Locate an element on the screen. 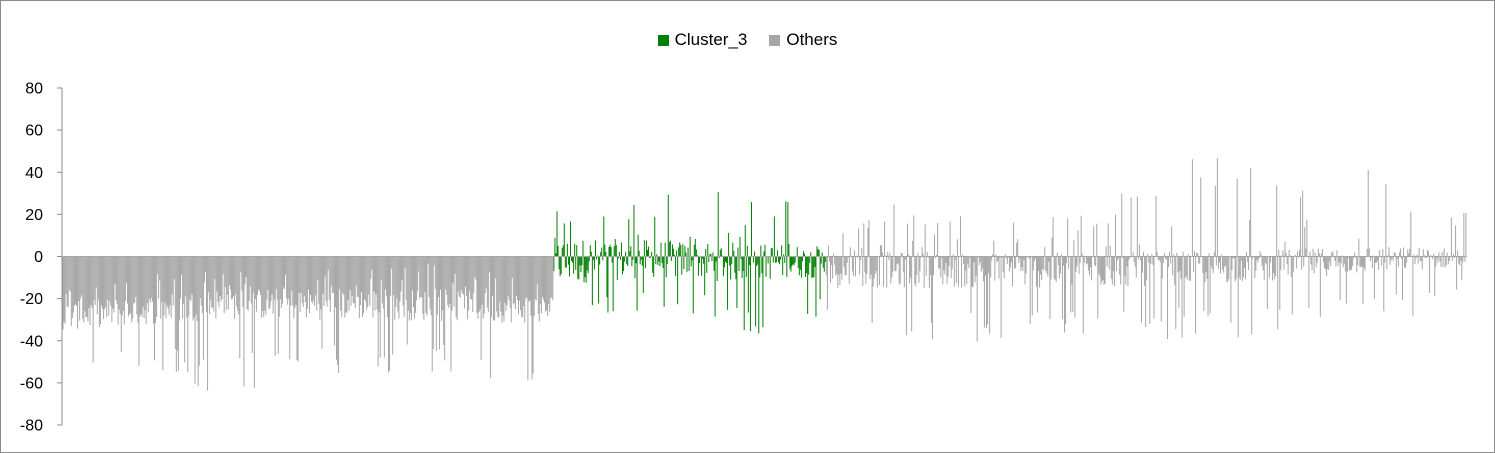  y-axis: 80 60 40 20 0 -20 -40 -60 -80 is located at coordinates (41, 258).